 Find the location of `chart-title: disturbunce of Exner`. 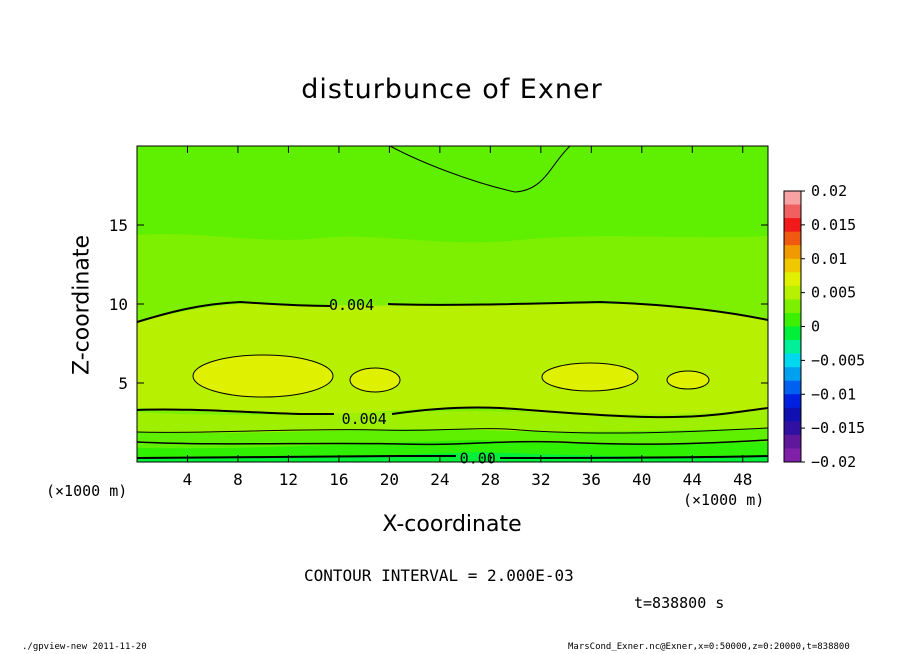

chart-title: disturbunce of Exner is located at coordinates (452, 89).